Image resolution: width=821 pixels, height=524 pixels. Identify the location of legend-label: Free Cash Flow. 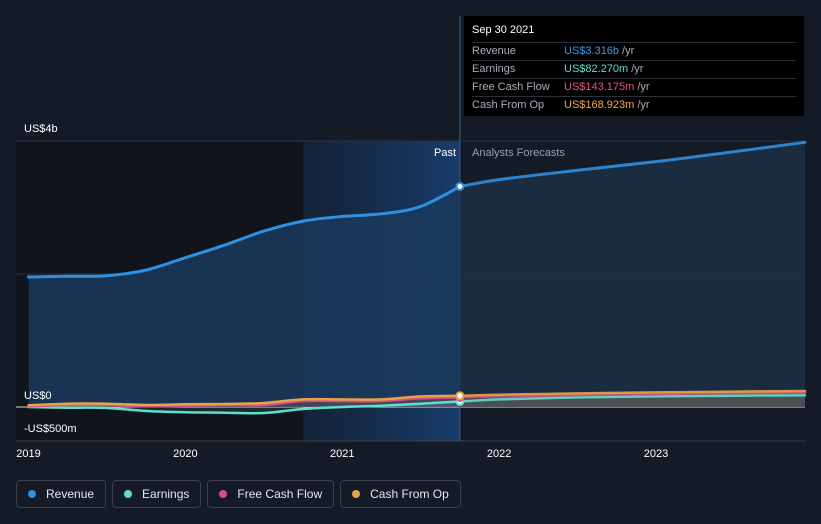
(280, 494).